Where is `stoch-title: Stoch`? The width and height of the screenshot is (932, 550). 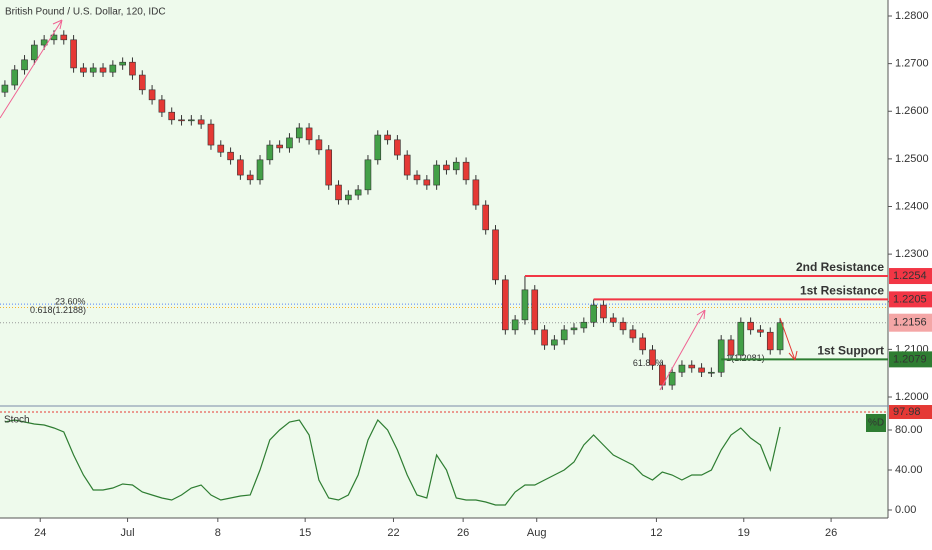
stoch-title: Stoch is located at coordinates (17, 420).